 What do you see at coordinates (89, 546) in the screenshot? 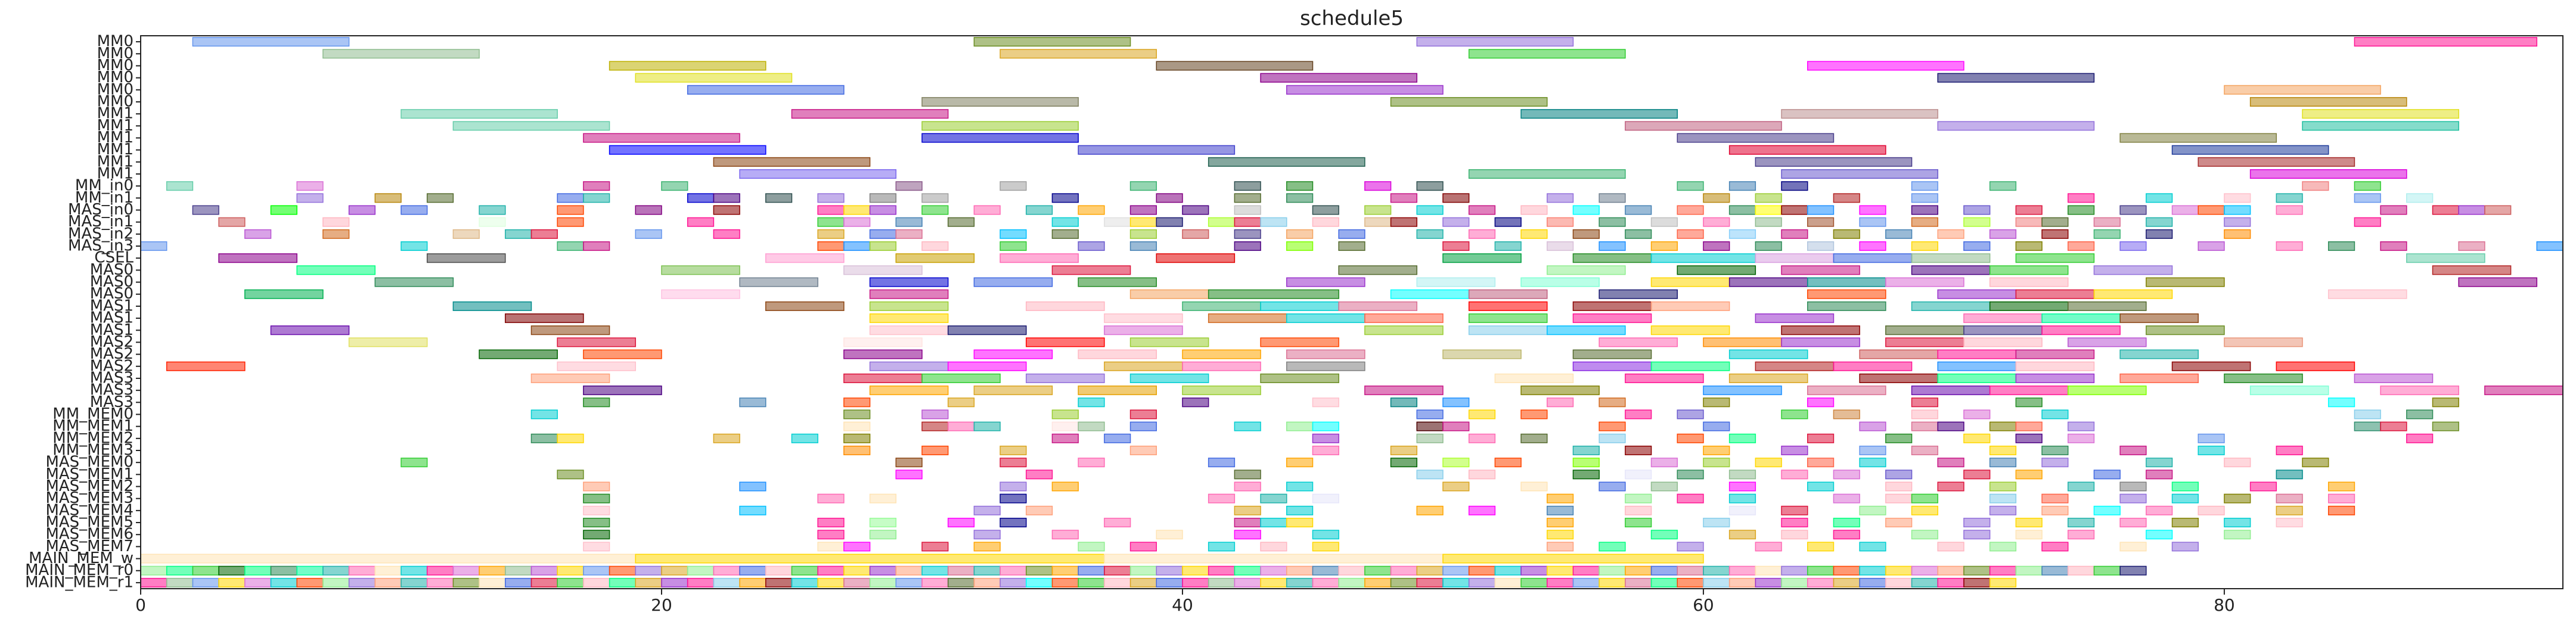
I see `y-tick-label: MAS_MEM7` at bounding box center [89, 546].